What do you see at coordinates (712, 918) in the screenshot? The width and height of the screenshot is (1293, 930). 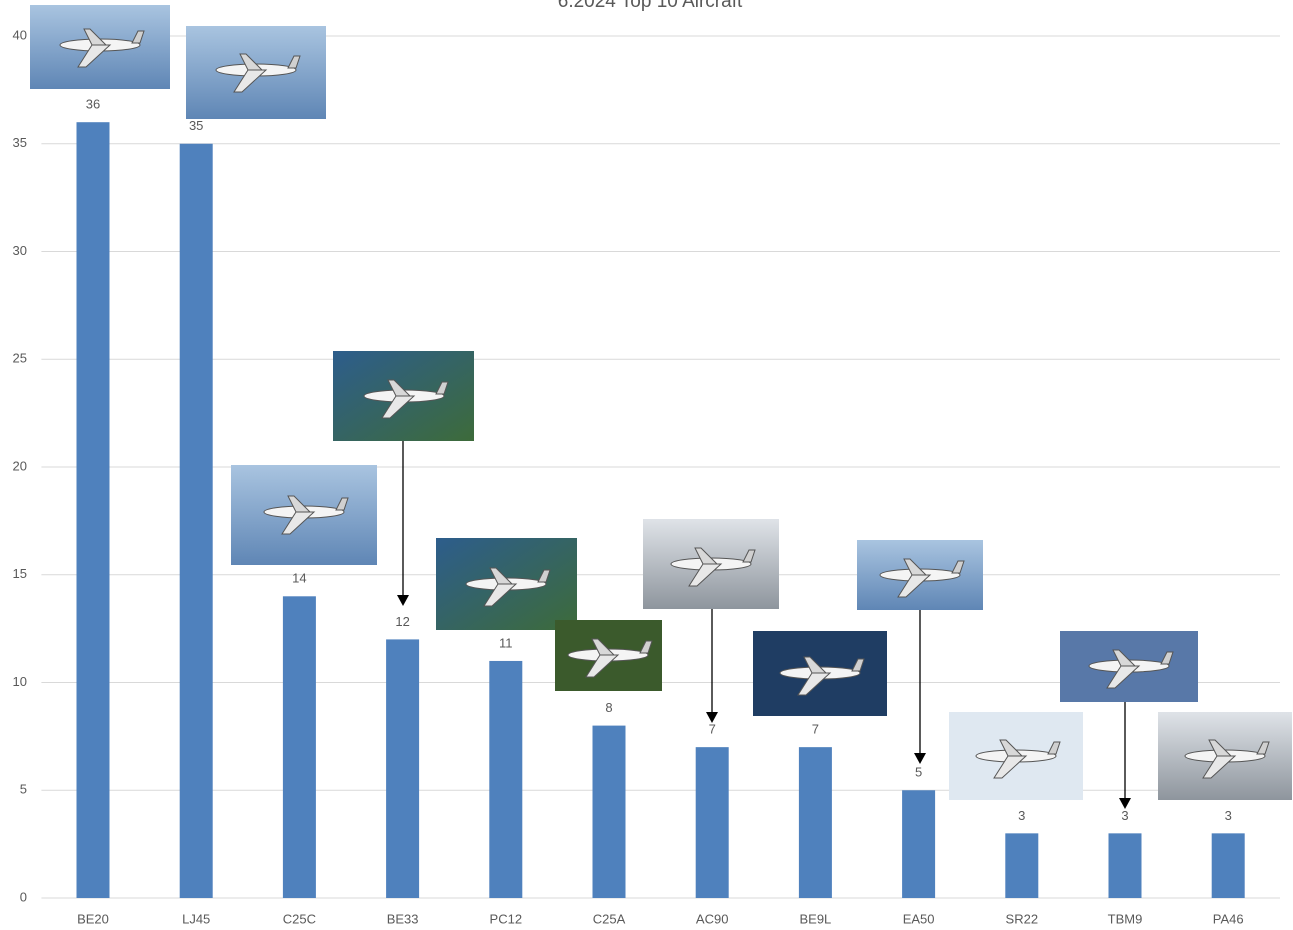 I see `x-tick-label: AC90` at bounding box center [712, 918].